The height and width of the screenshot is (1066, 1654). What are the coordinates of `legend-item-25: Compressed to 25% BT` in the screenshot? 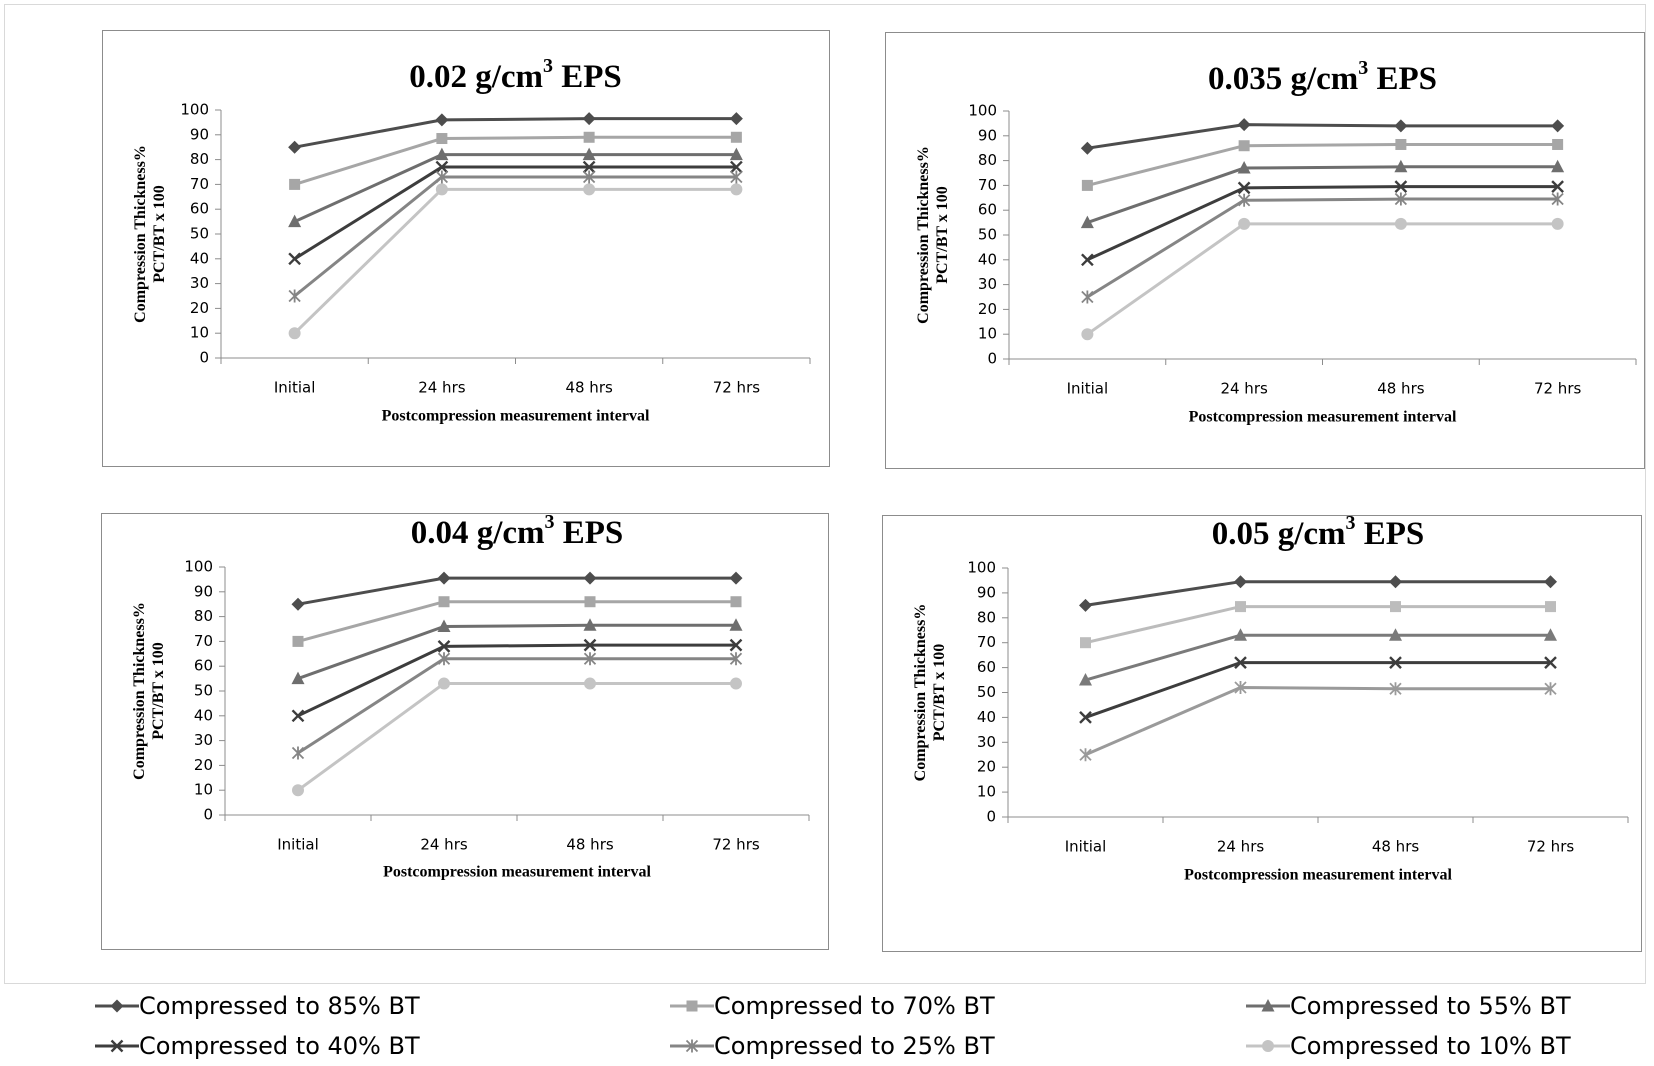 It's located at (832, 1046).